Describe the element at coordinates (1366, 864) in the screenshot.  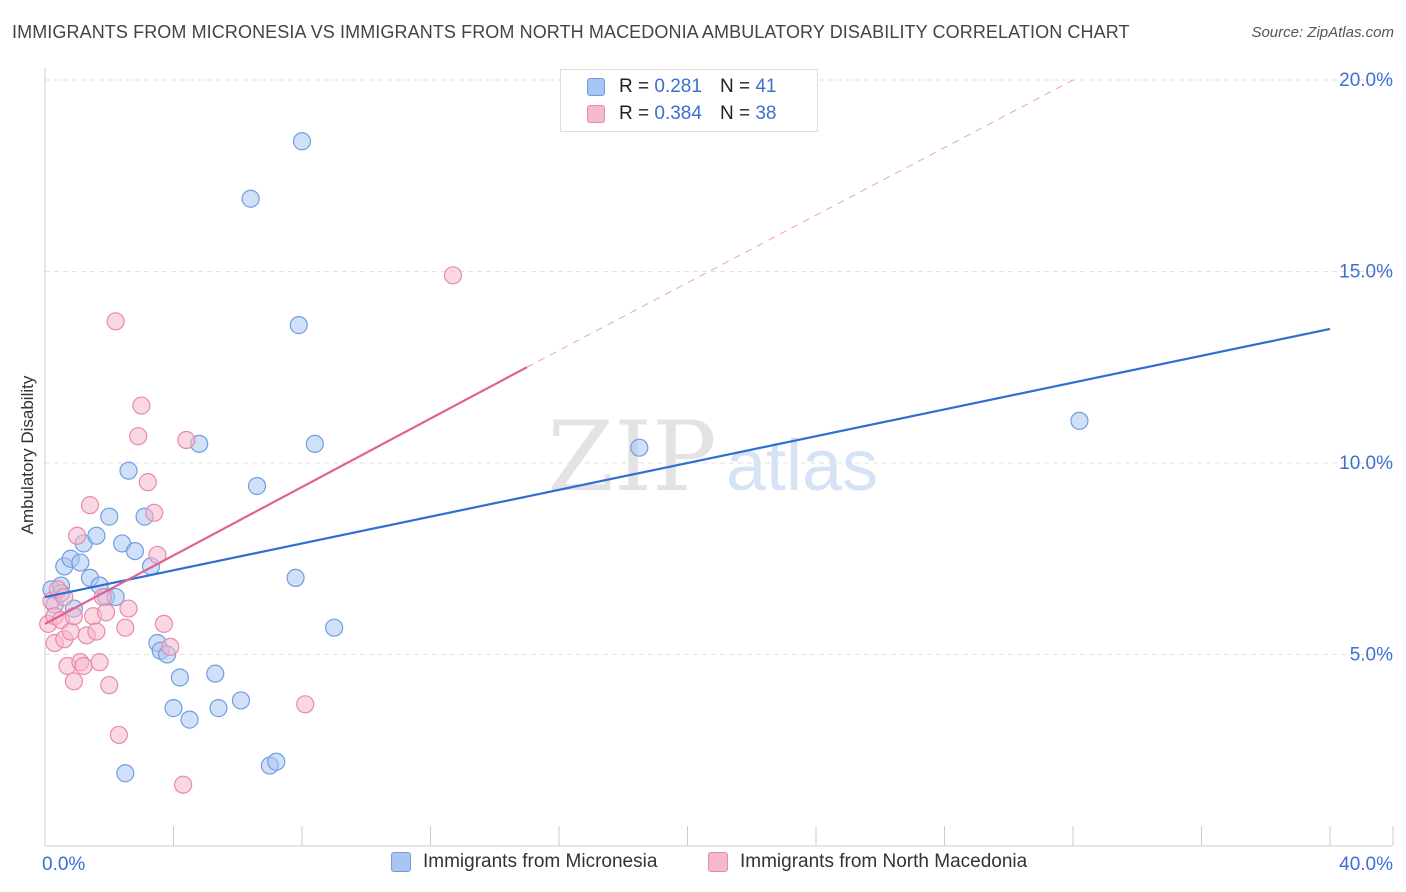
I see `x-tick-label: 40.0%` at that location.